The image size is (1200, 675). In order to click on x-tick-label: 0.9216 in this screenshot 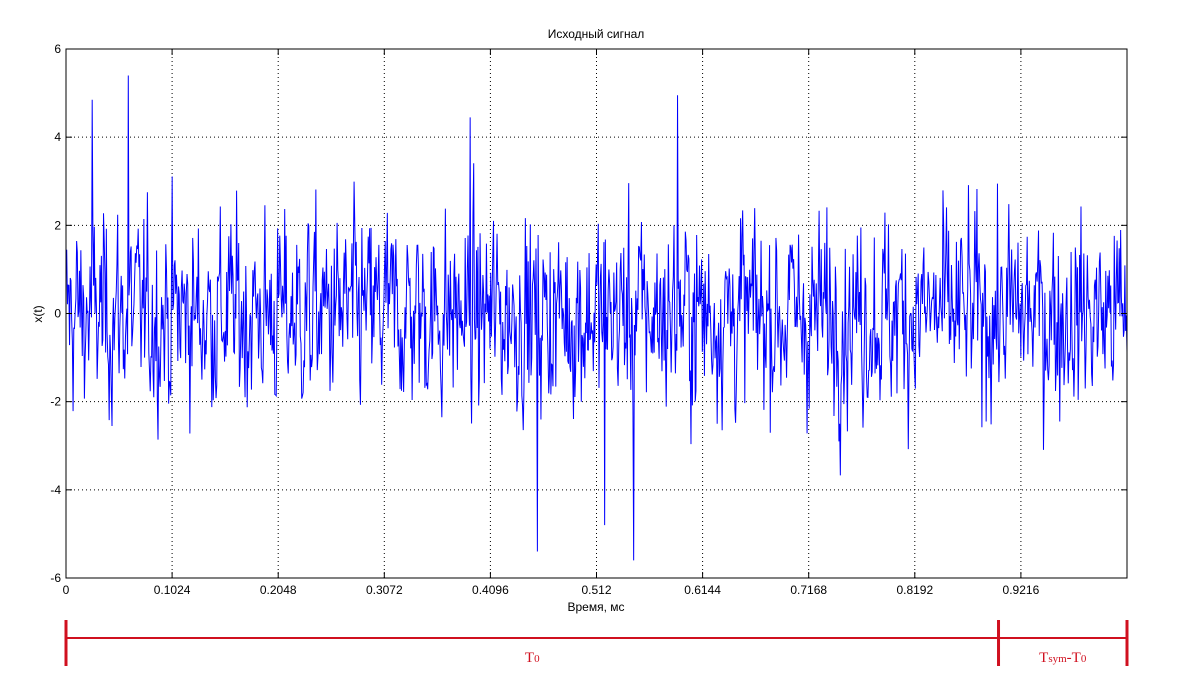, I will do `click(1021, 590)`.